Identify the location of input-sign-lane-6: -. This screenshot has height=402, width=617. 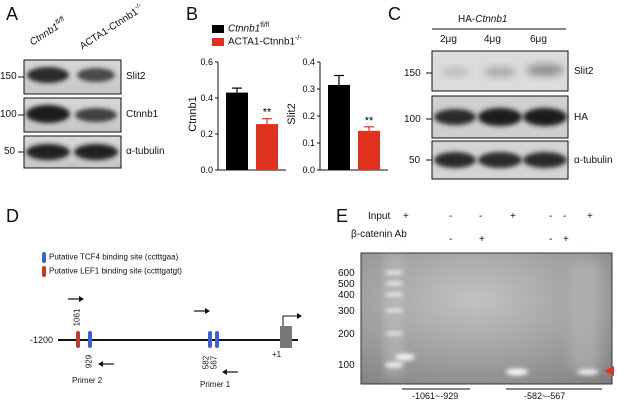
(551, 216).